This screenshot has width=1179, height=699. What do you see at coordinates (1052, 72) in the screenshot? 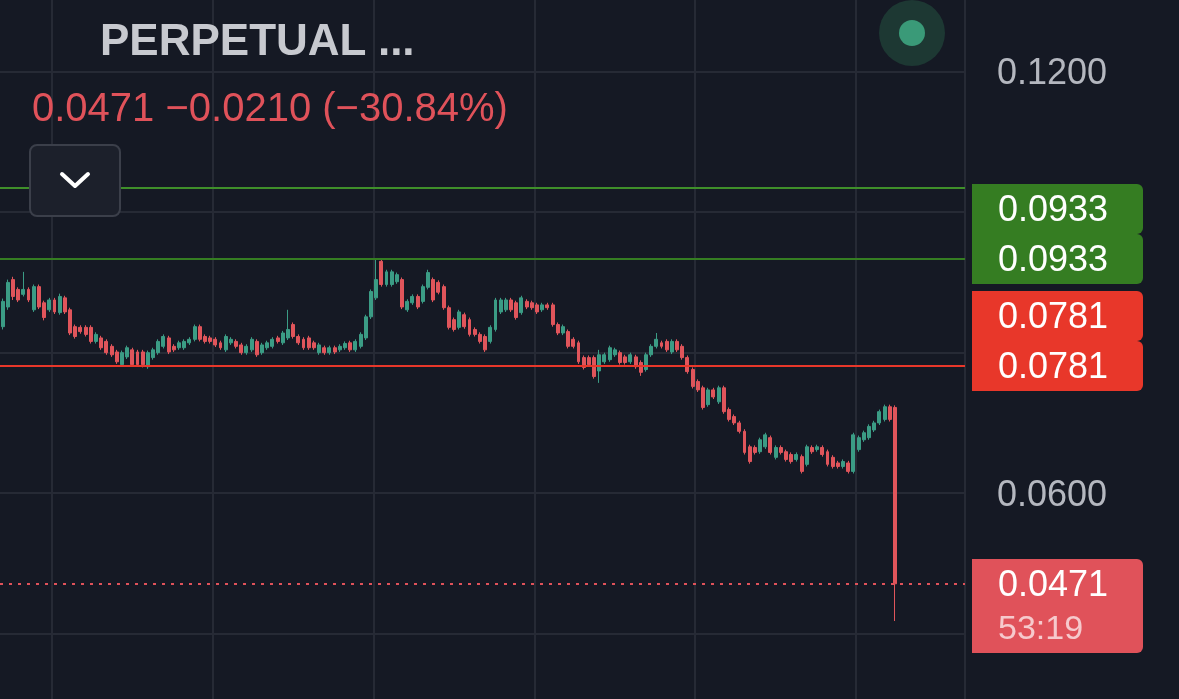
I see `y-tick-label: 0.1200` at bounding box center [1052, 72].